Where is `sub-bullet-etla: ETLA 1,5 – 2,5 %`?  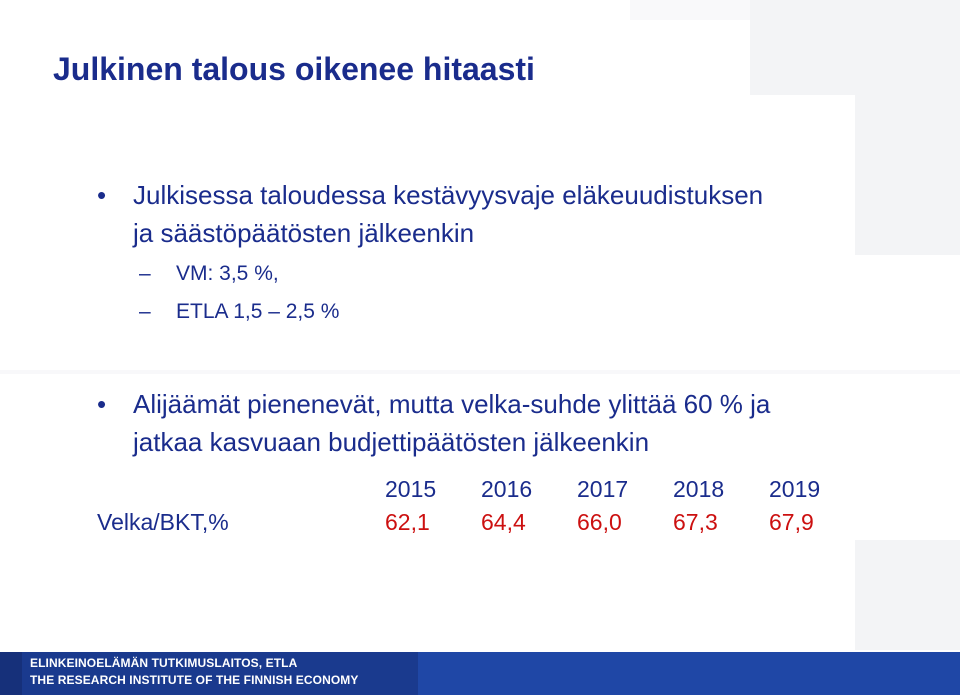 sub-bullet-etla: ETLA 1,5 – 2,5 % is located at coordinates (258, 311).